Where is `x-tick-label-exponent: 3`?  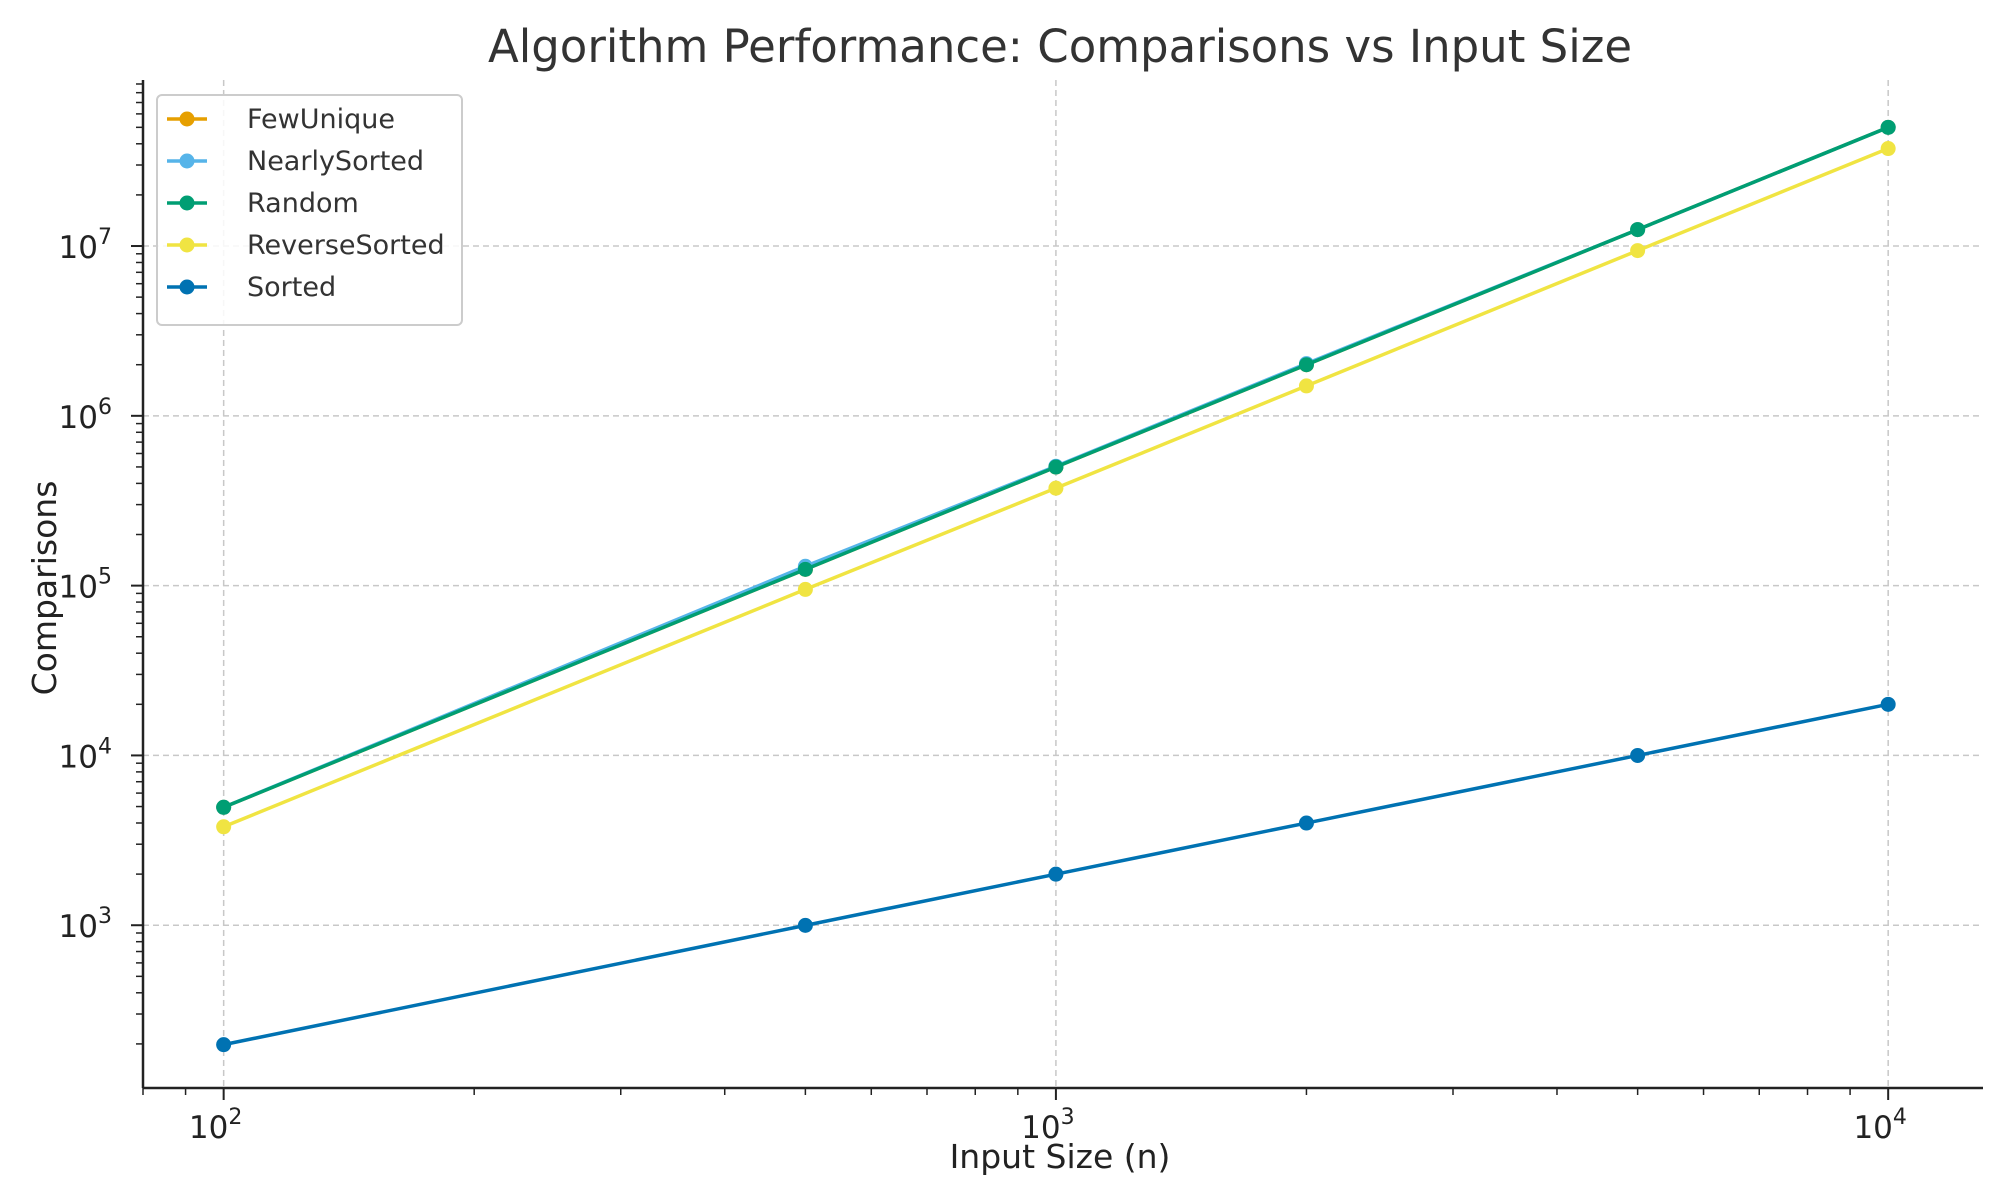 x-tick-label-exponent: 3 is located at coordinates (1068, 1117).